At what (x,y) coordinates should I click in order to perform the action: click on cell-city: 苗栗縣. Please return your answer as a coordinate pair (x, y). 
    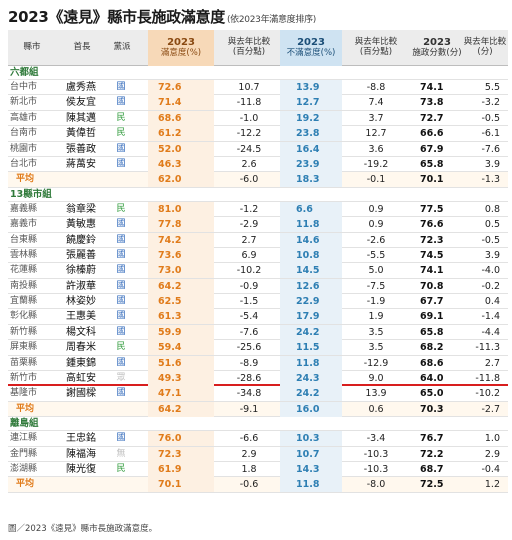
    Looking at the image, I should click on (24, 362).